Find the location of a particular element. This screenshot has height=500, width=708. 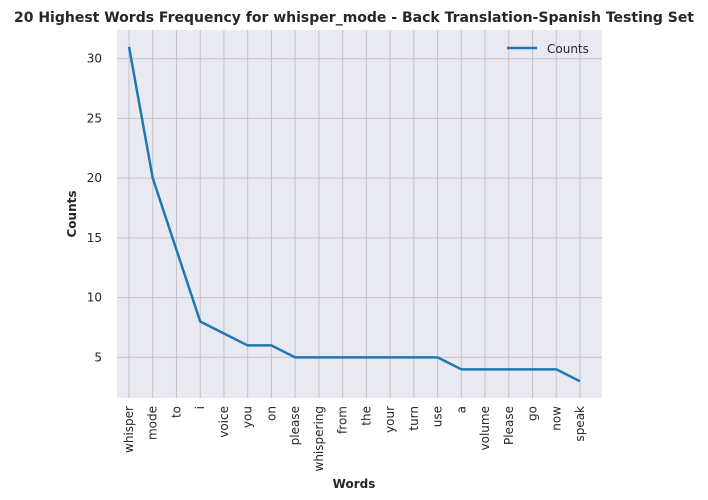

x-tick-label: please is located at coordinates (295, 425).